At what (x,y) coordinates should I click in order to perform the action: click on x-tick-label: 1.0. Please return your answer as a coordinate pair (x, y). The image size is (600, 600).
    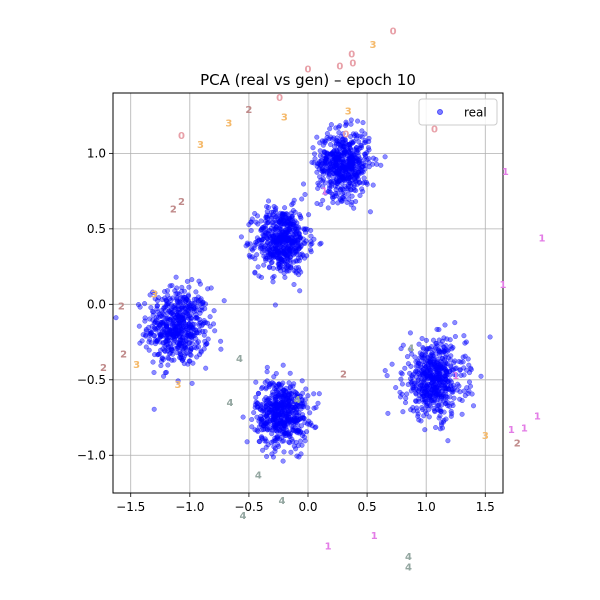
    Looking at the image, I should click on (426, 507).